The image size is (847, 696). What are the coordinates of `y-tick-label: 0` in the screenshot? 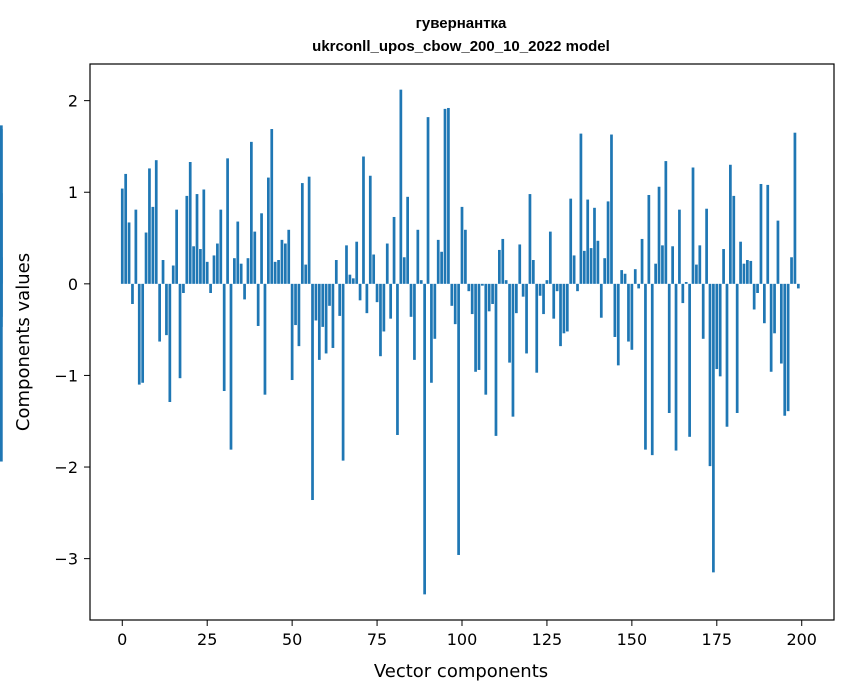 It's located at (73, 284).